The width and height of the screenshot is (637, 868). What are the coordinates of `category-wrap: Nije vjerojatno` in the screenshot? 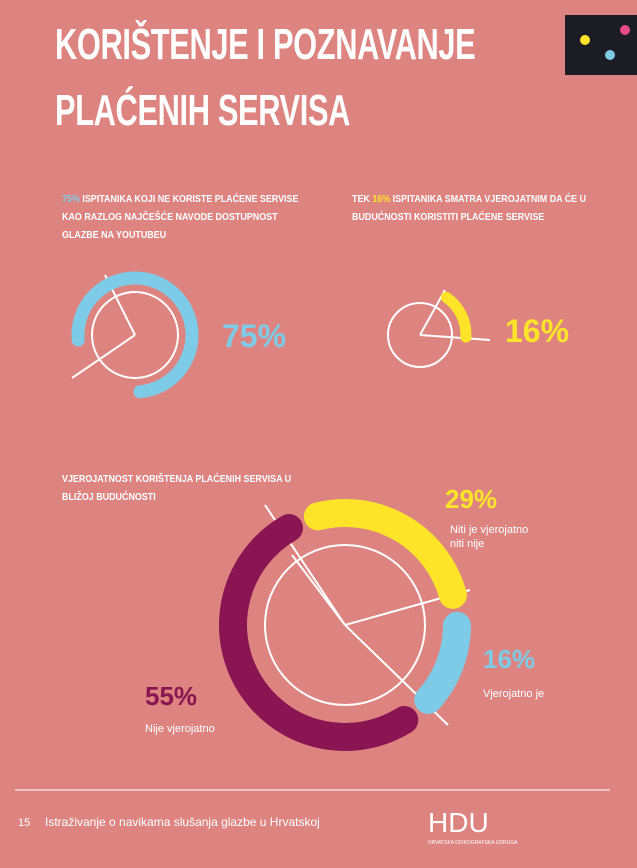 It's located at (180, 729).